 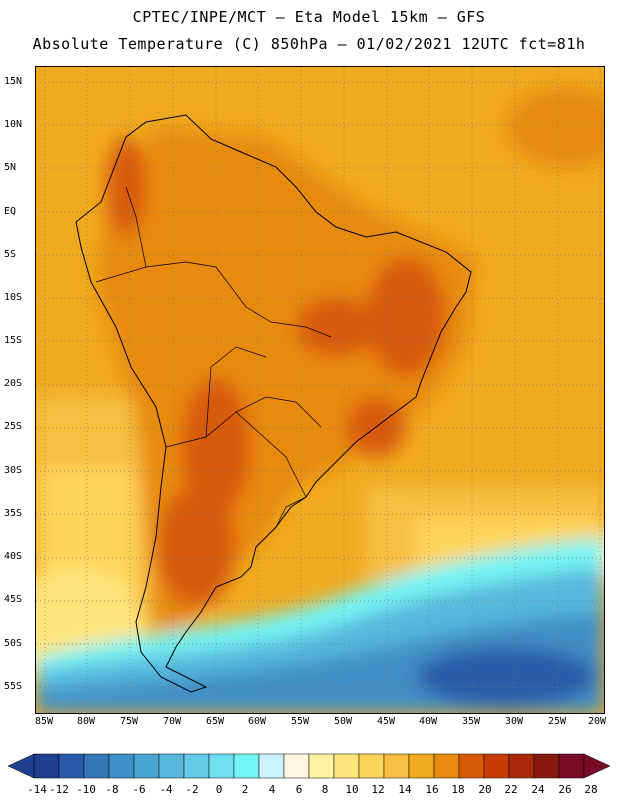 I want to click on lat-label: 10N, so click(x=13, y=124).